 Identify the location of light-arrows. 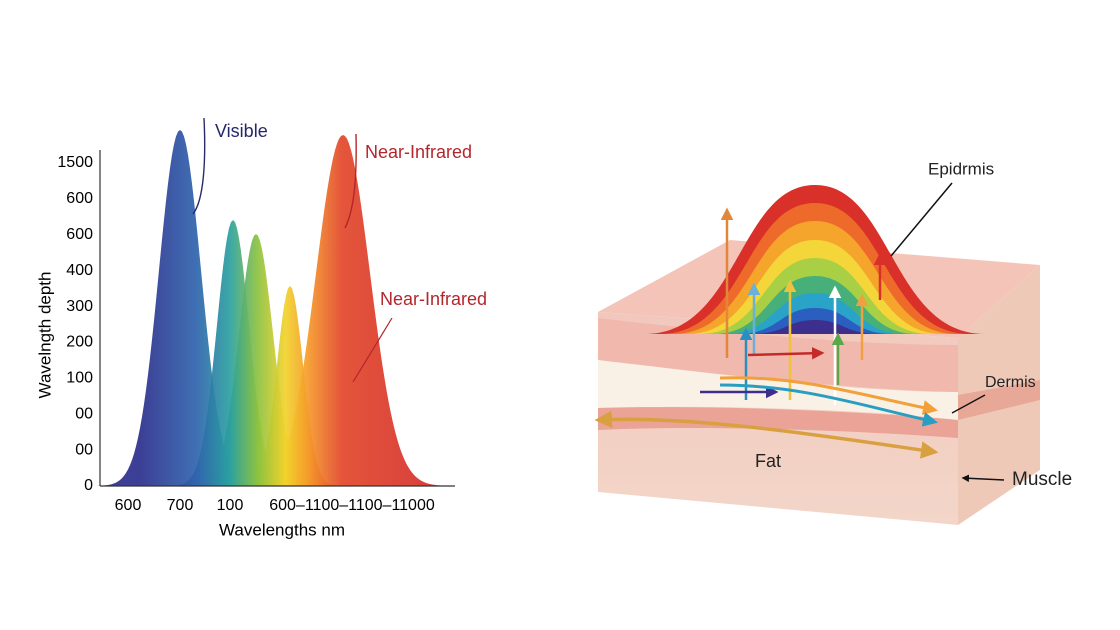
(766, 333).